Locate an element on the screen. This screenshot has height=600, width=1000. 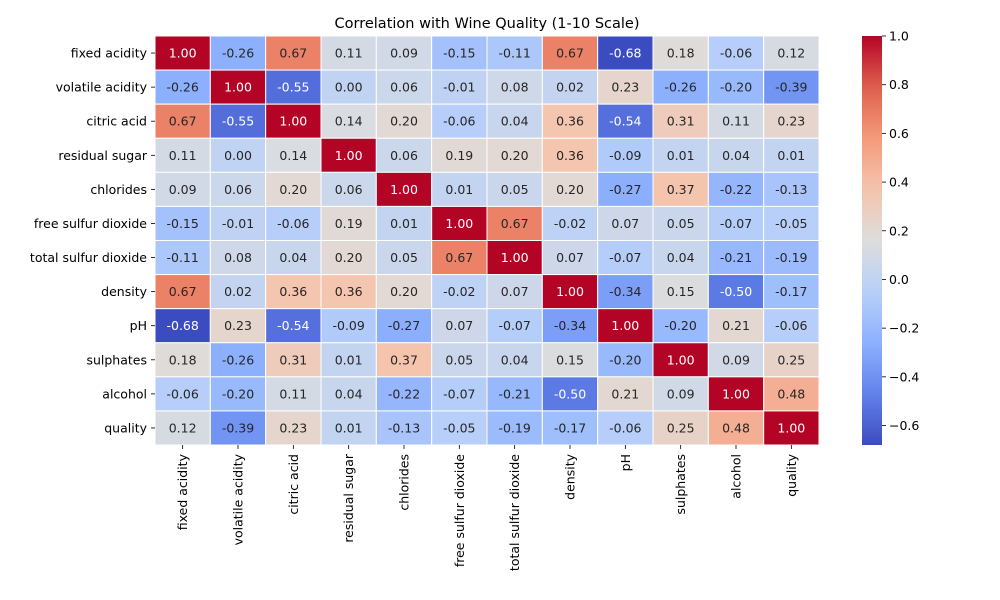
cell-value-label: 0.48 is located at coordinates (791, 393).